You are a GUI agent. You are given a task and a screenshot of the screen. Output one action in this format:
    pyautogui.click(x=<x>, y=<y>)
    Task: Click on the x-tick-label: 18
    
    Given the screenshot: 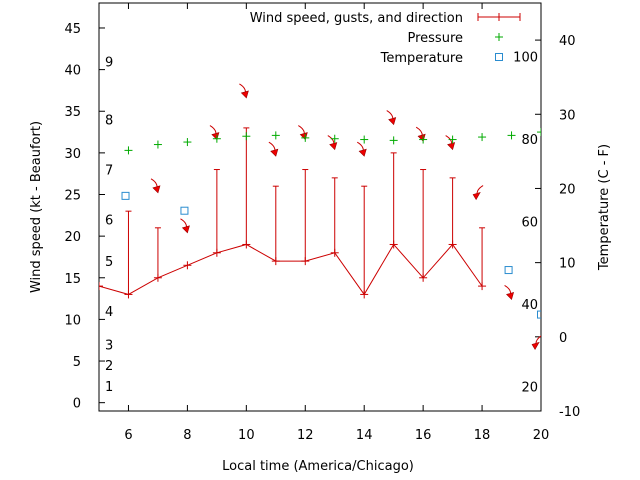 What is the action you would take?
    pyautogui.click(x=482, y=435)
    